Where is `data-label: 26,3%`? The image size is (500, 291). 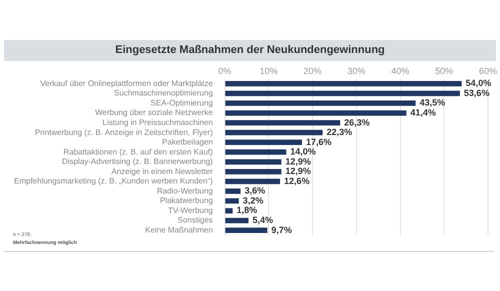 data-label: 26,3% is located at coordinates (357, 122).